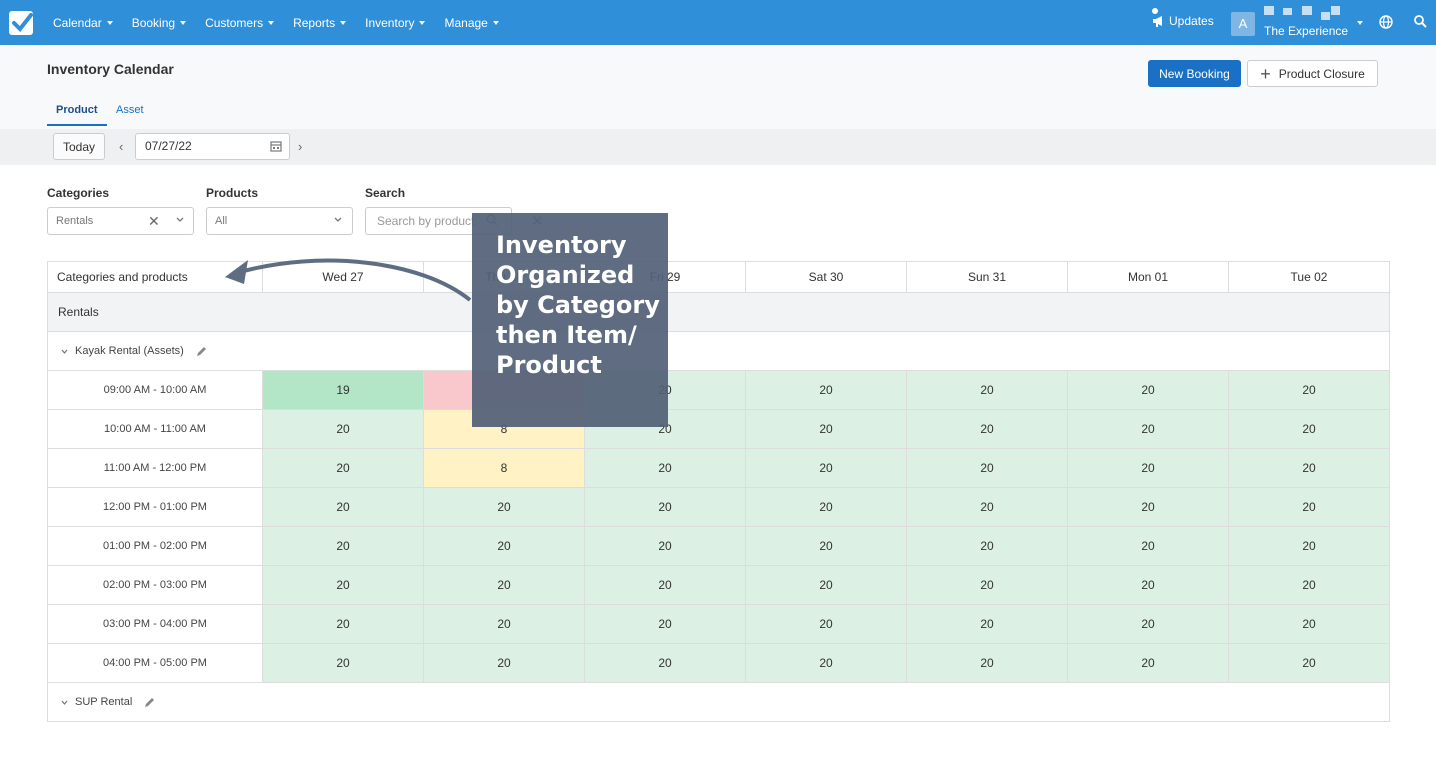 This screenshot has height=758, width=1436. Describe the element at coordinates (154, 221) in the screenshot. I see `close-icon: ✕` at that location.